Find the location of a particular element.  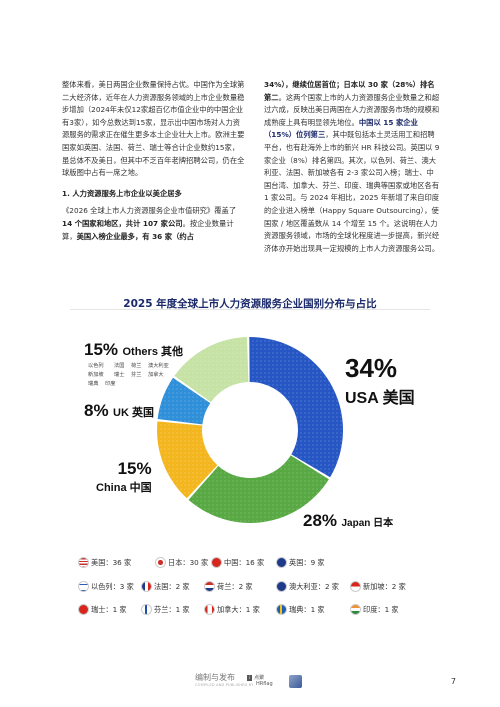

legend-label: 日本：30 家 is located at coordinates (188, 562).